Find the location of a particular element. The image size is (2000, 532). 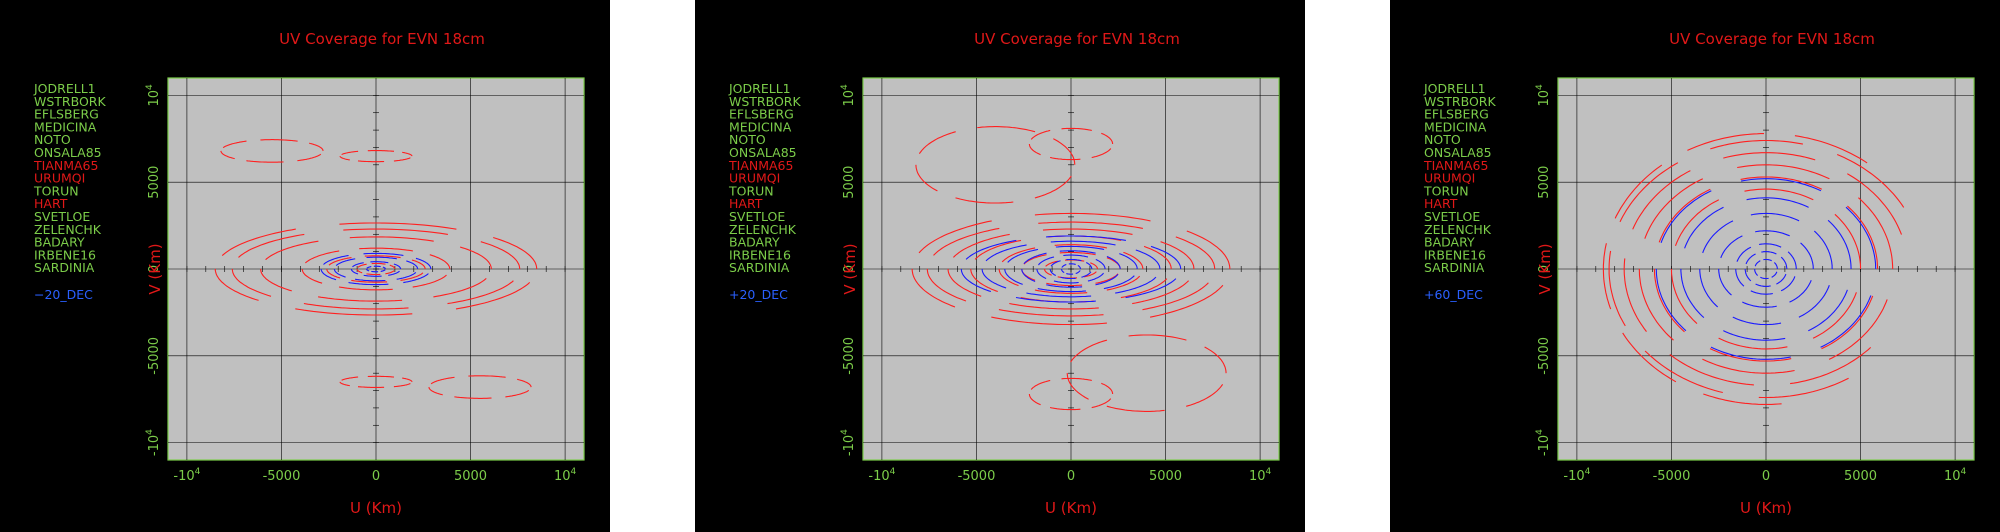

x-tick-label: 5000 is located at coordinates (1860, 476).